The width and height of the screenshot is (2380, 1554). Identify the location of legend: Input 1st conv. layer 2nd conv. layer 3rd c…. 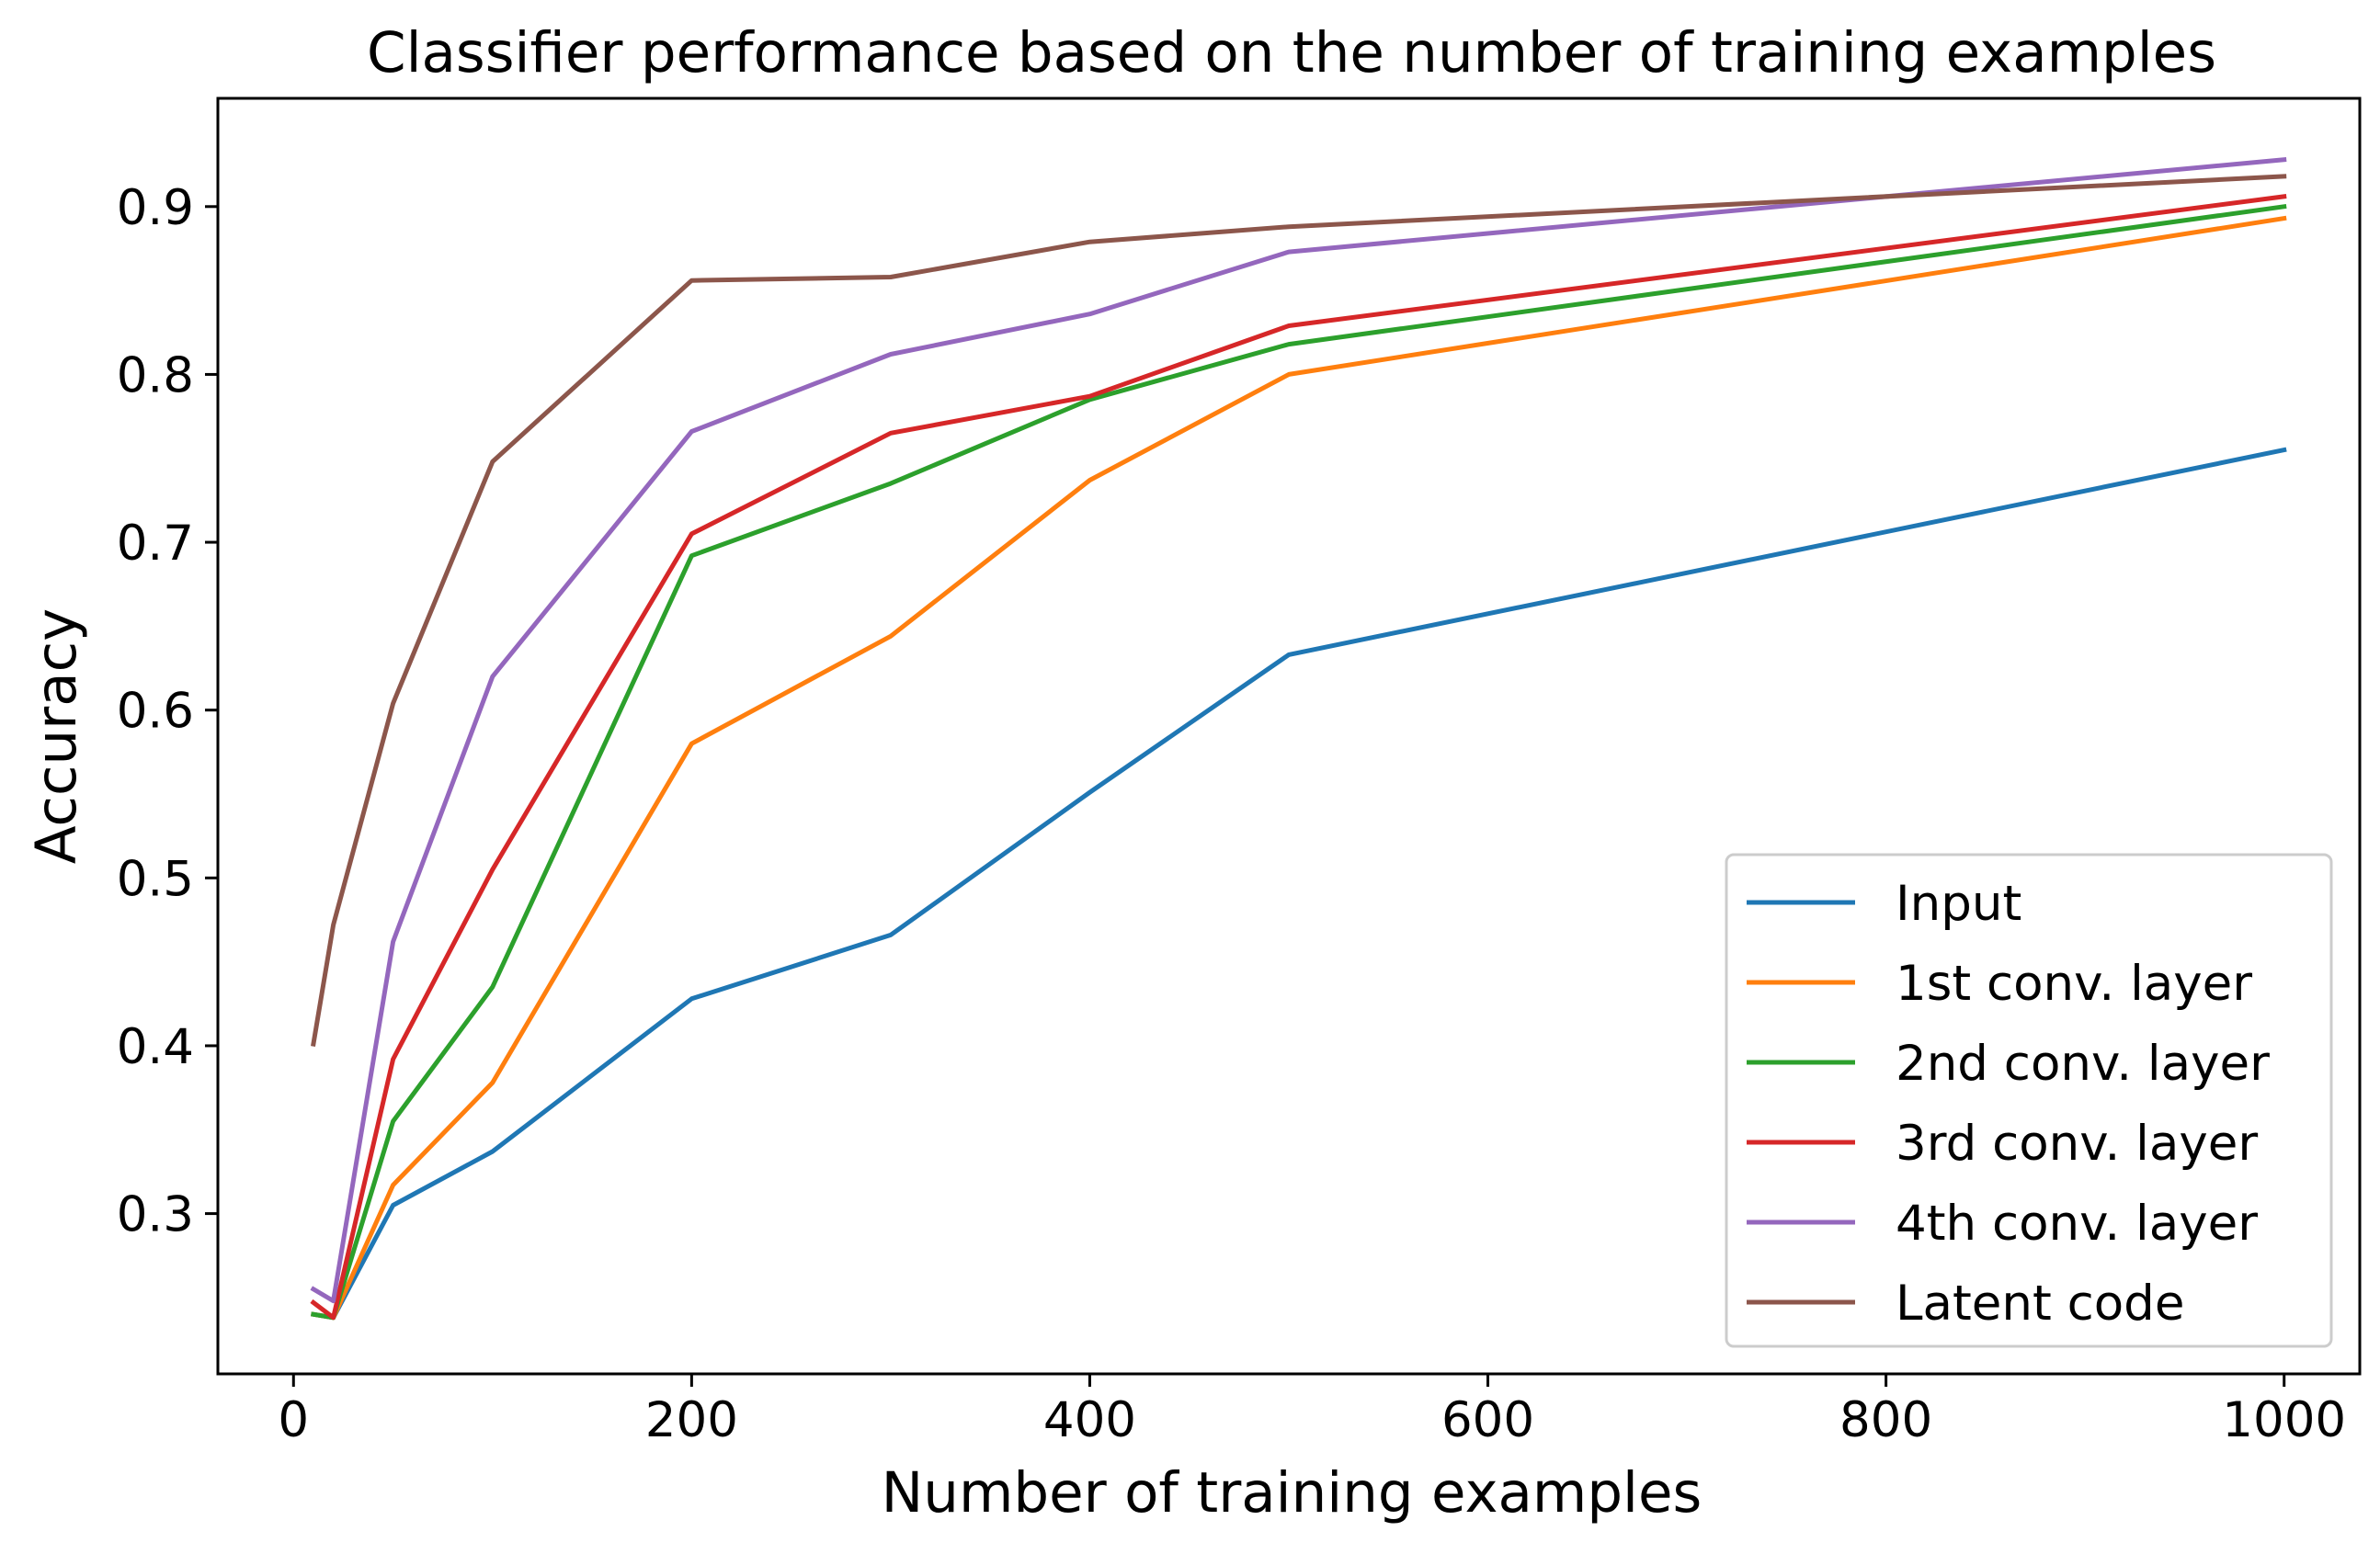
(2029, 1101).